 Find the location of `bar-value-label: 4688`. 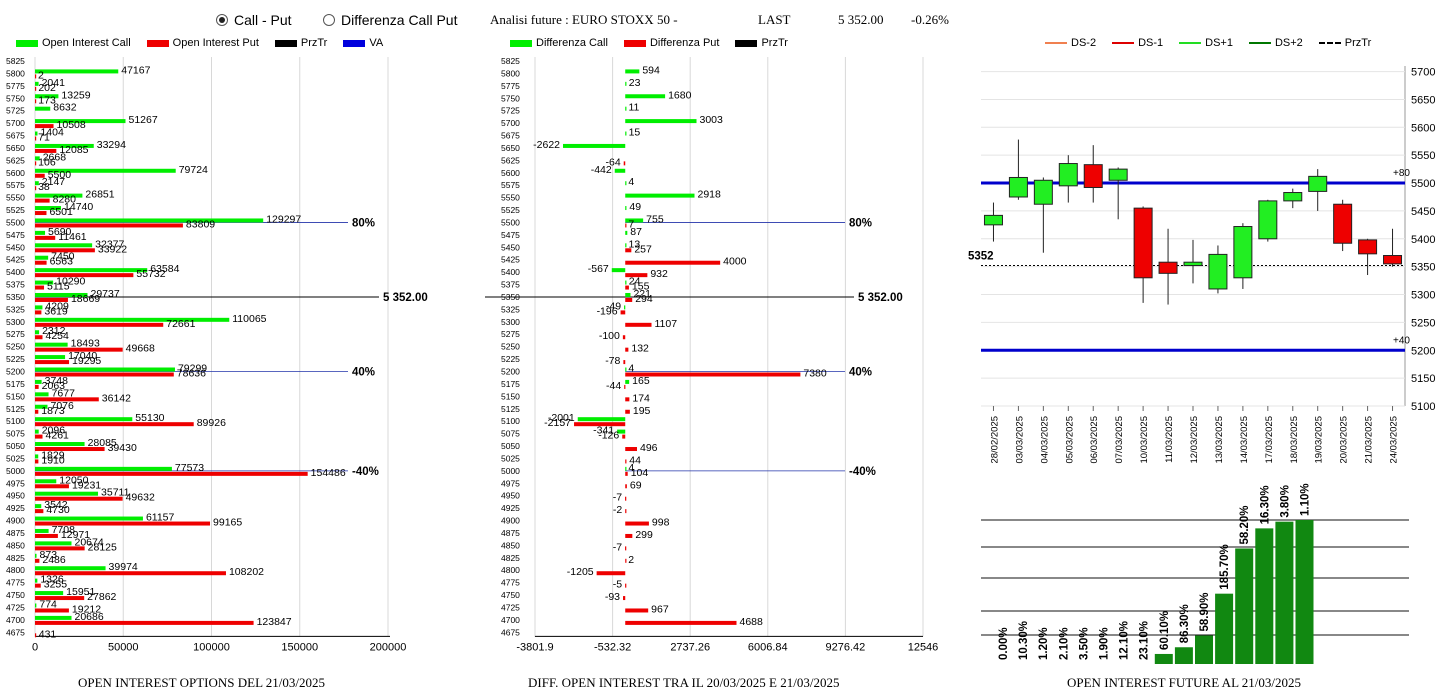

bar-value-label: 4688 is located at coordinates (751, 622).